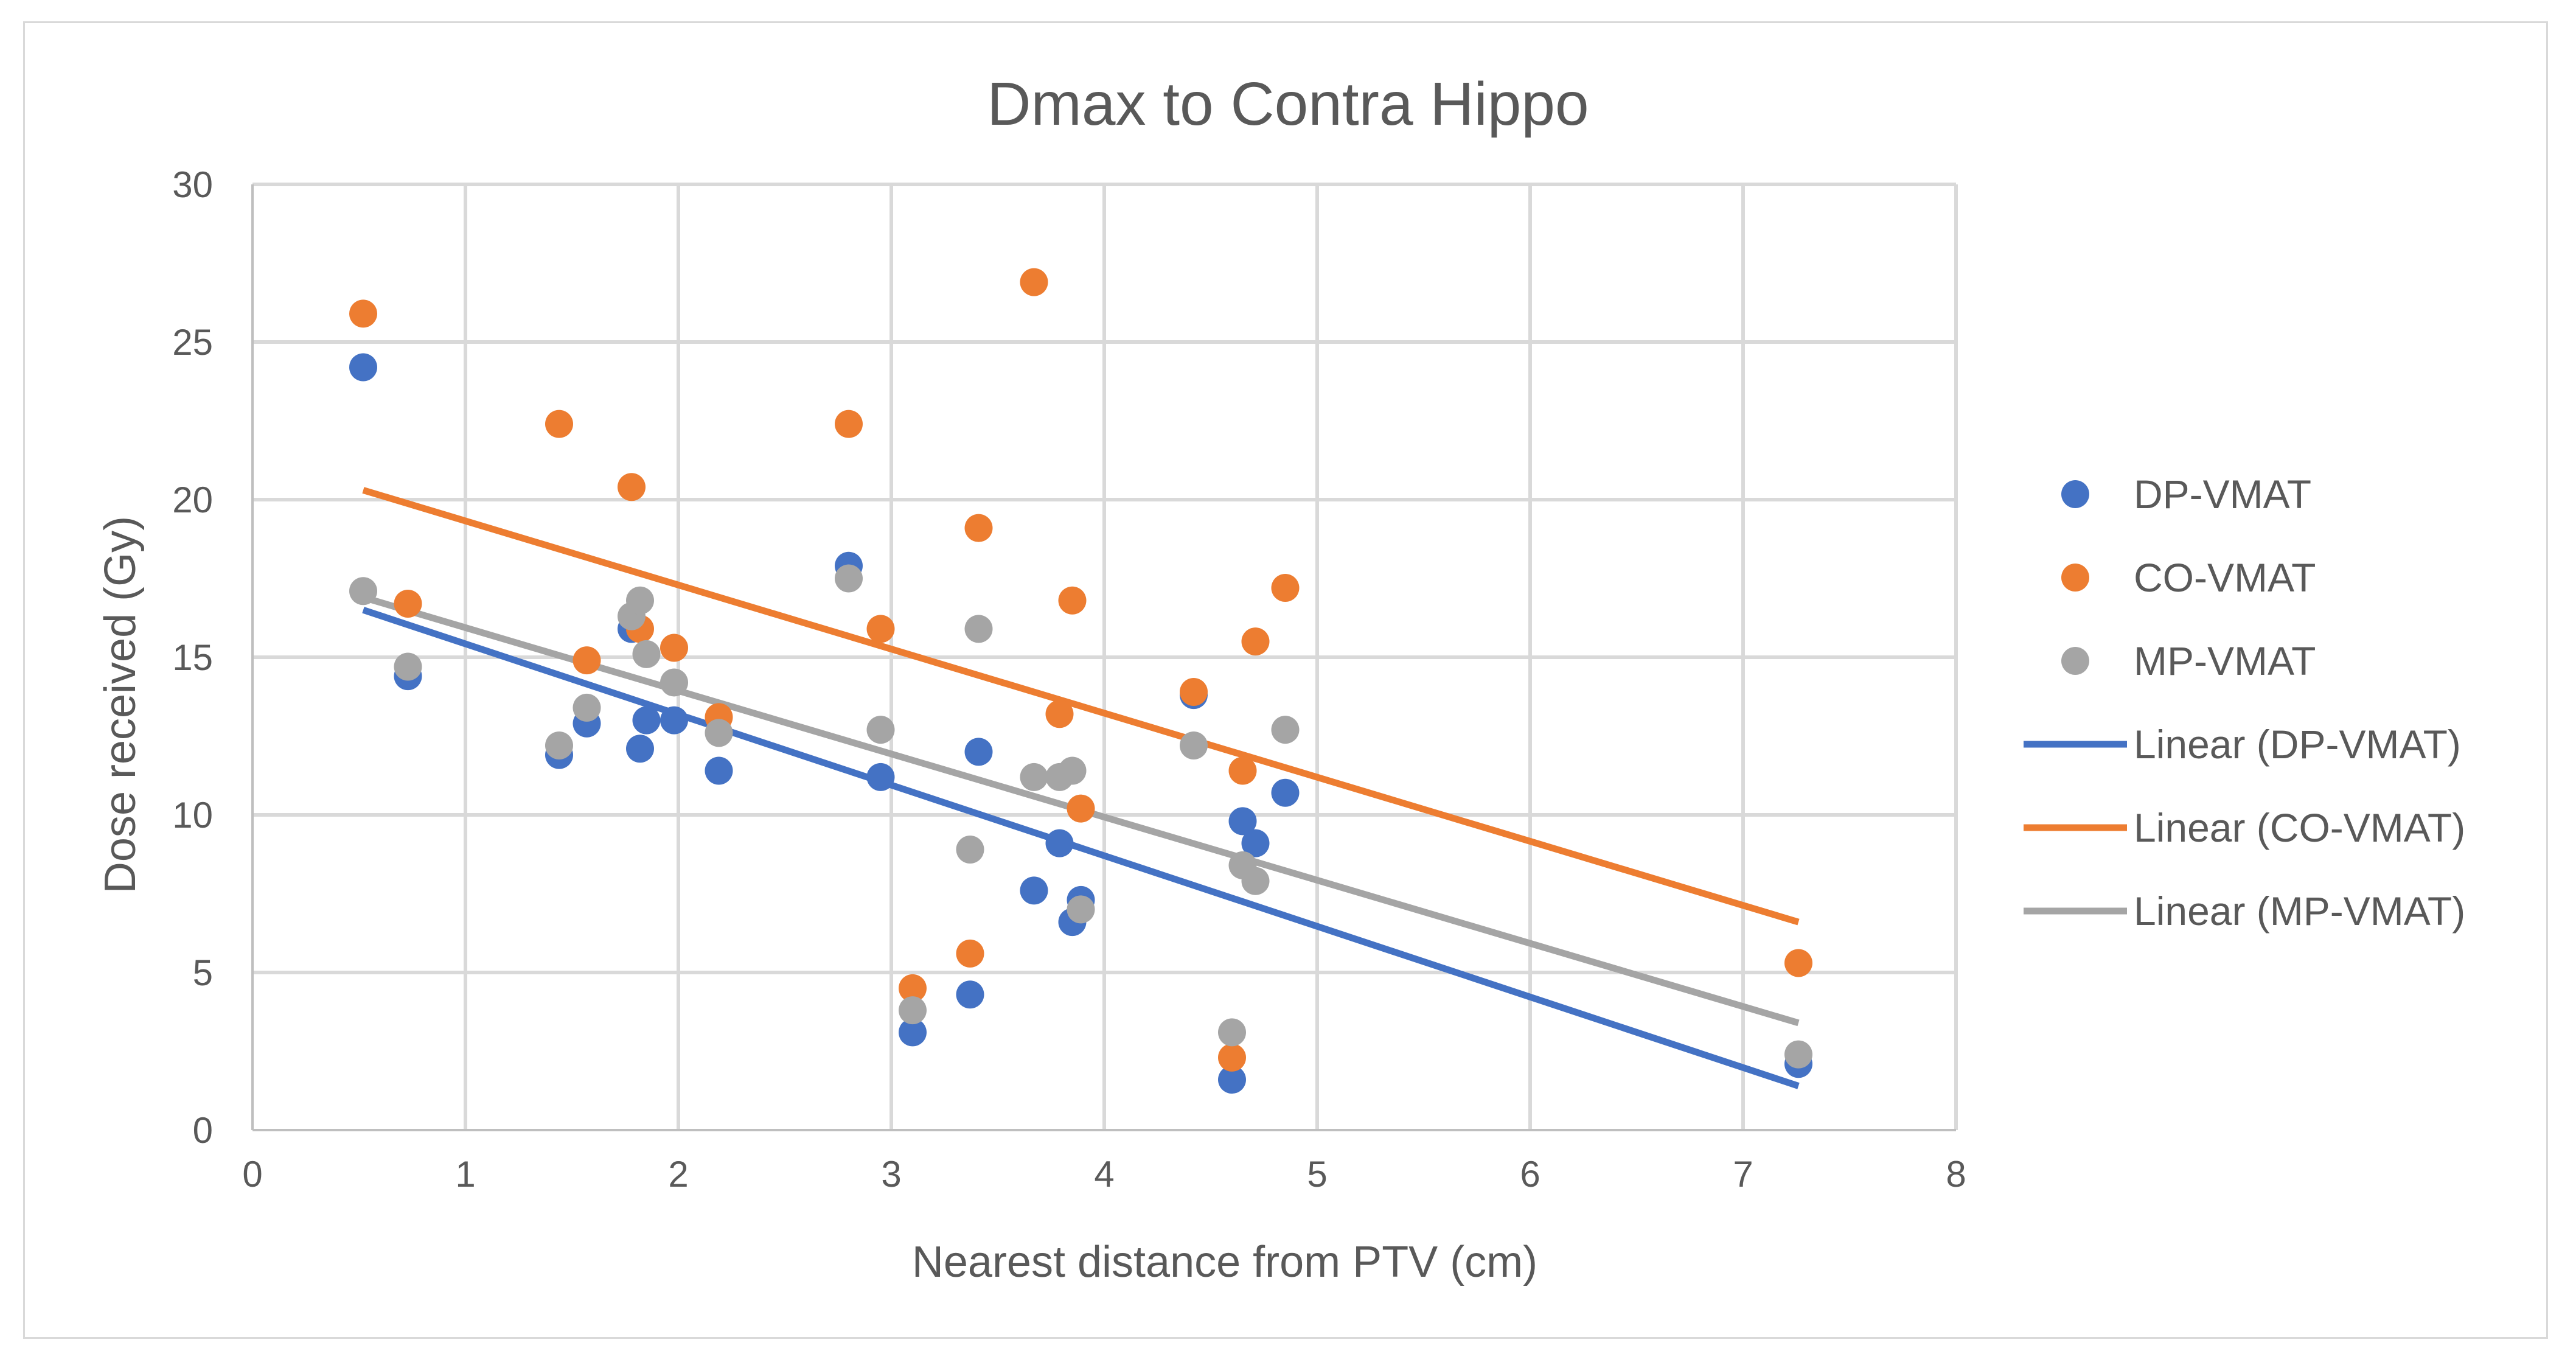  What do you see at coordinates (1743, 1174) in the screenshot?
I see `x-tick-label: 7` at bounding box center [1743, 1174].